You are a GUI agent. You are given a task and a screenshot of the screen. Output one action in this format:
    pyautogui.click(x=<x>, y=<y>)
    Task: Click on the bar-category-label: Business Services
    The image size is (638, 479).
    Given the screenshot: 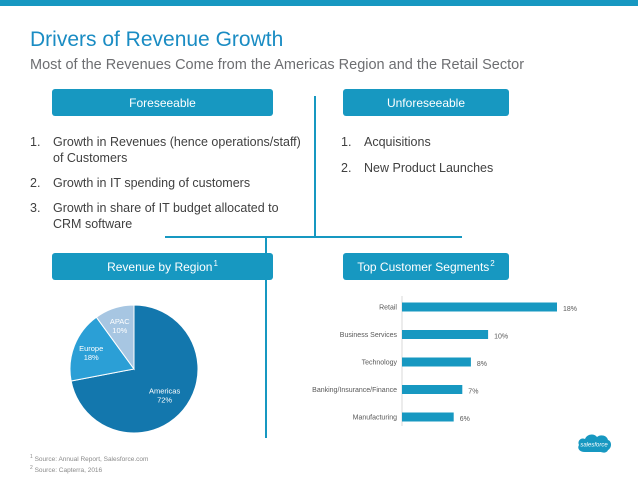 What is the action you would take?
    pyautogui.click(x=369, y=335)
    